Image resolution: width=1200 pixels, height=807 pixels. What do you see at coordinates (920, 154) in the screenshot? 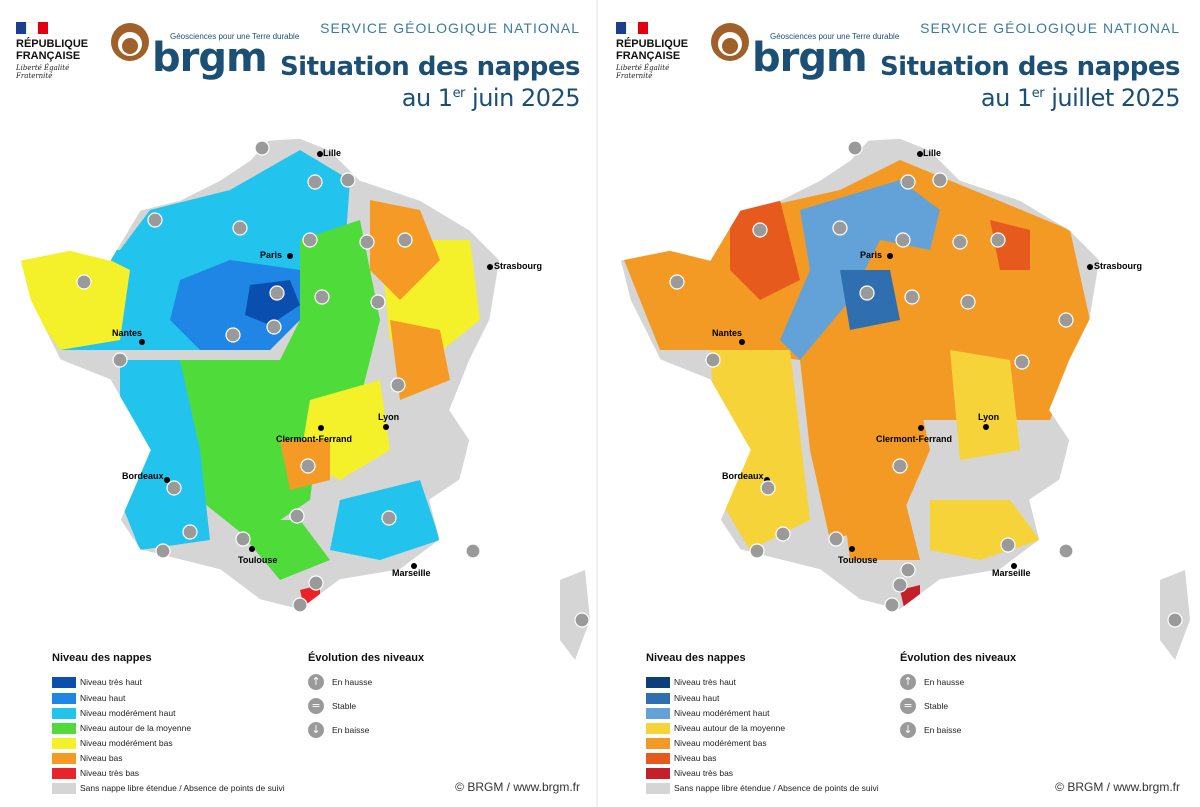
I see `city-marker-lille` at bounding box center [920, 154].